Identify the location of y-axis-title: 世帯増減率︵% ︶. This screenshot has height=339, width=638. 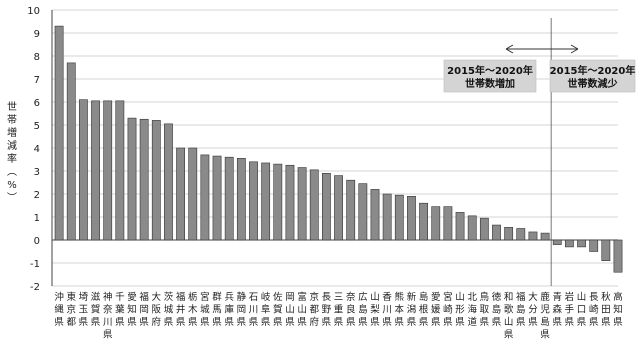
(12, 152).